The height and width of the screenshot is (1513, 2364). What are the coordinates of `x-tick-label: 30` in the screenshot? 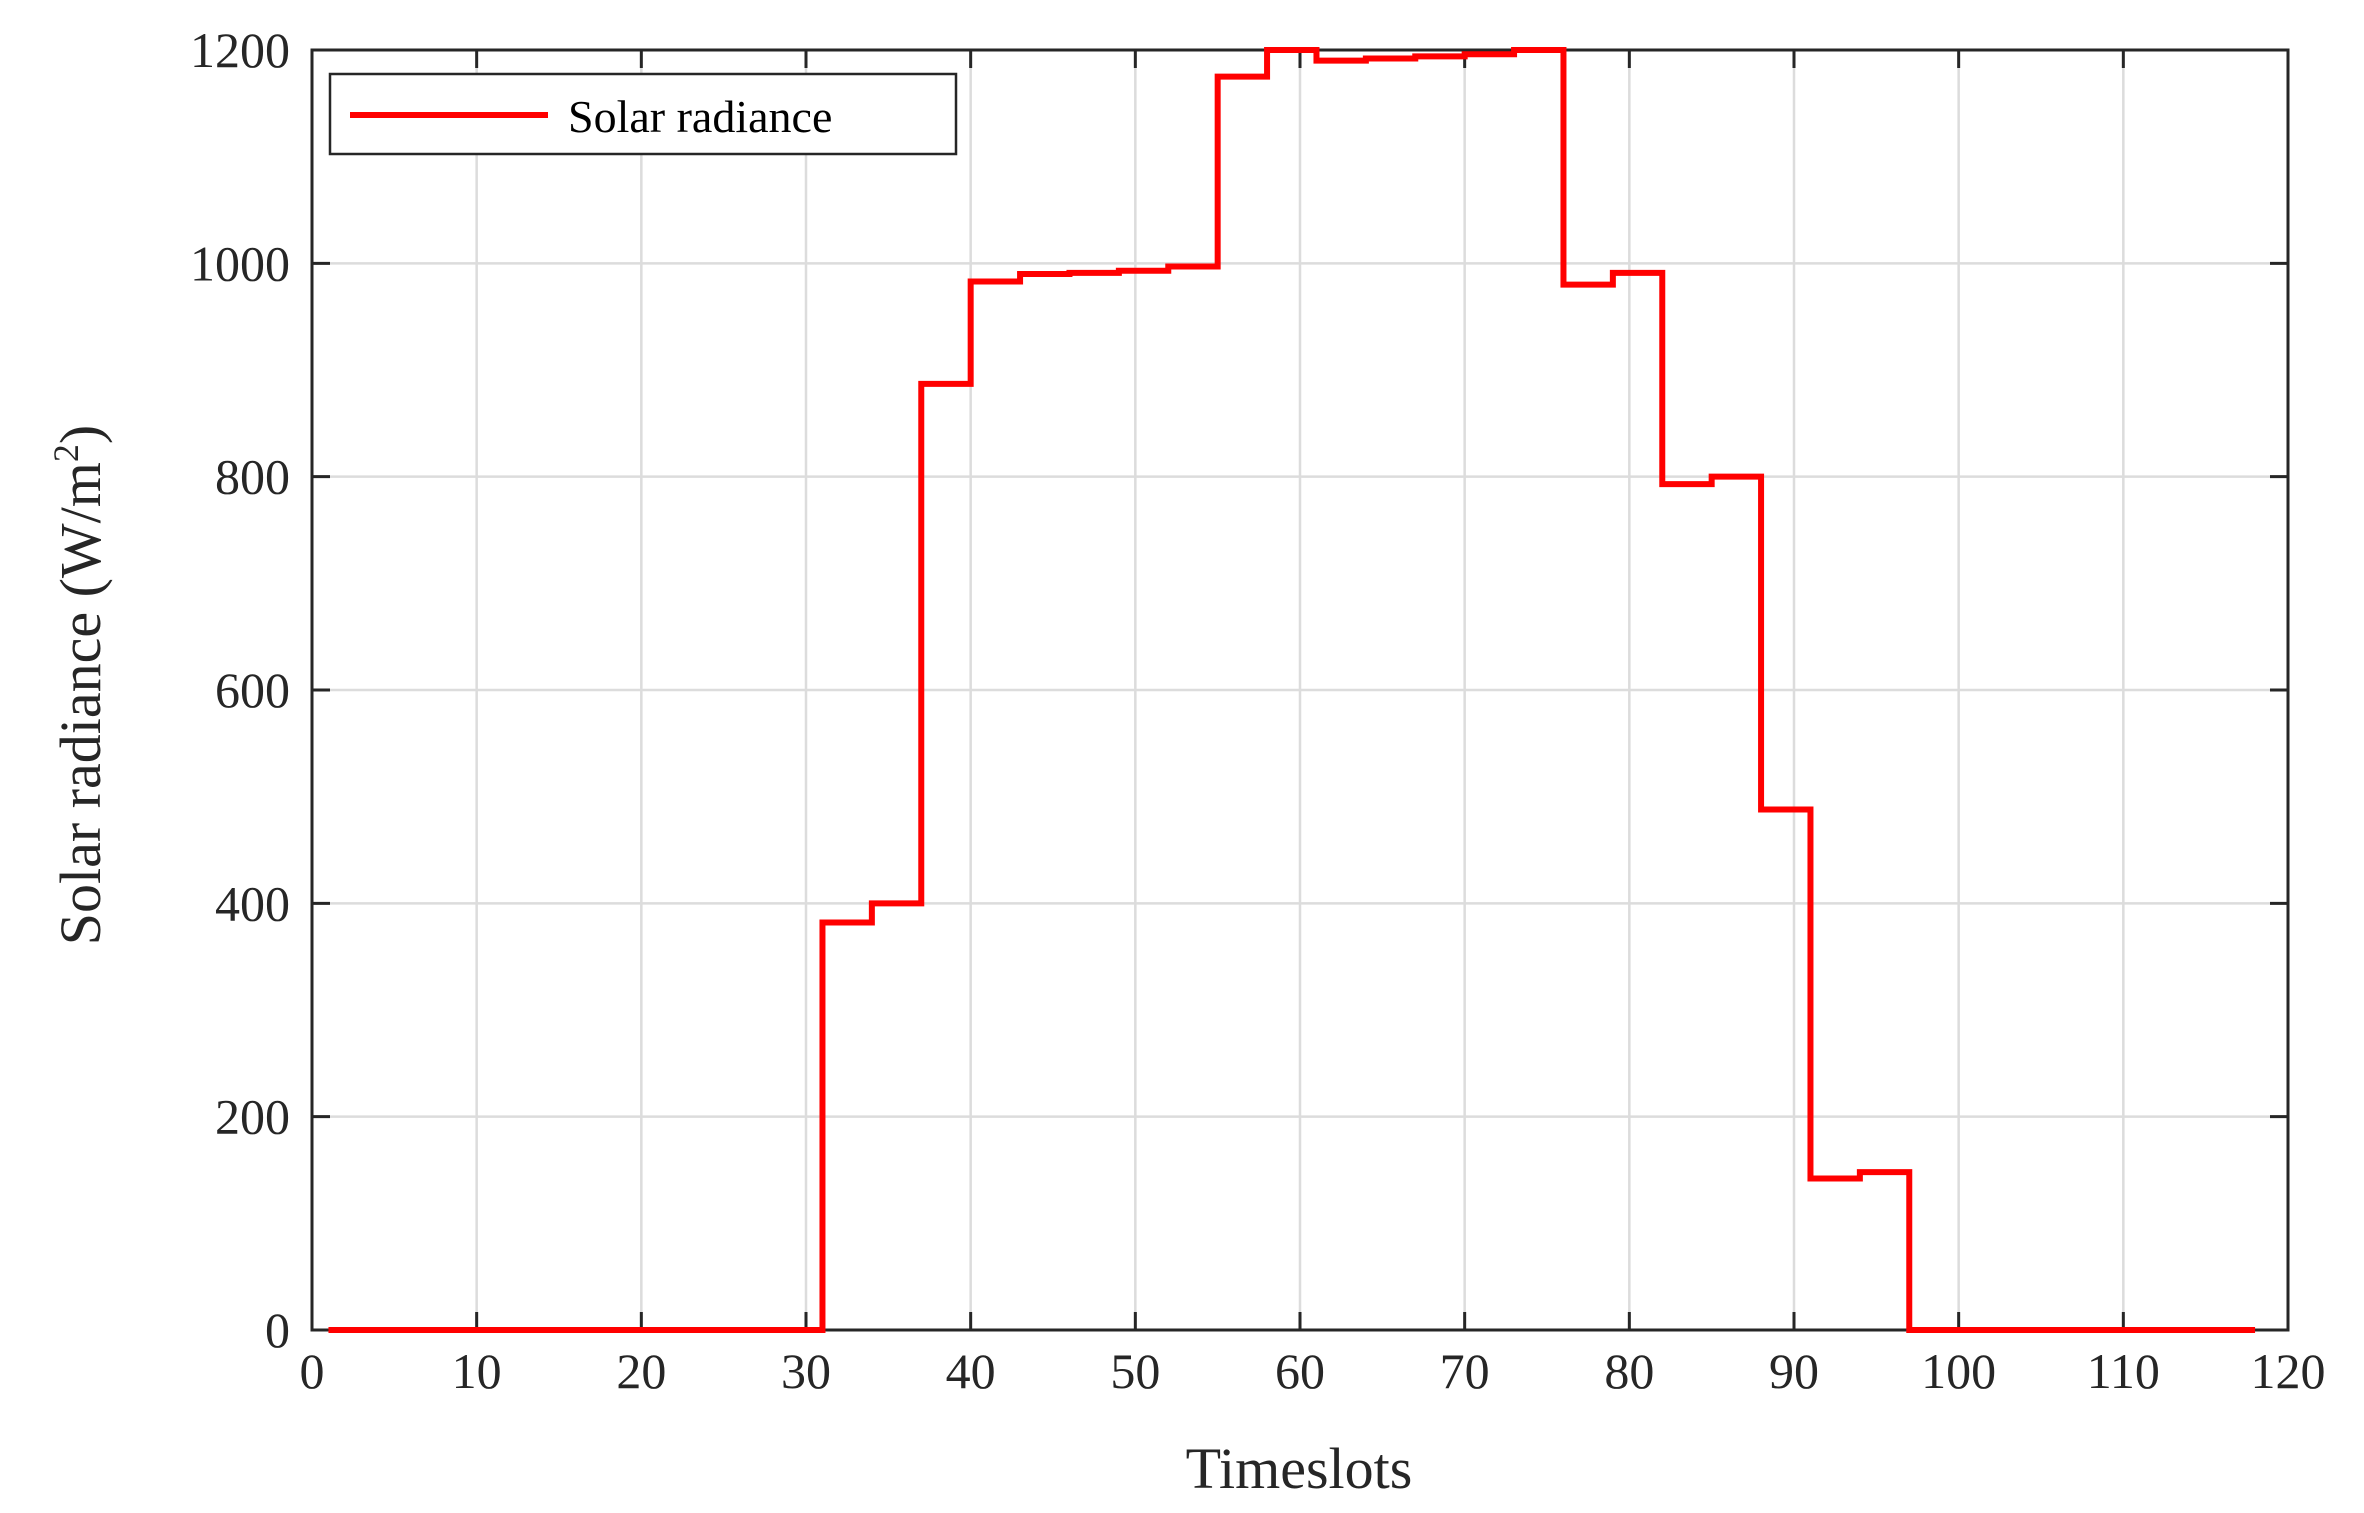 It's located at (806, 1371).